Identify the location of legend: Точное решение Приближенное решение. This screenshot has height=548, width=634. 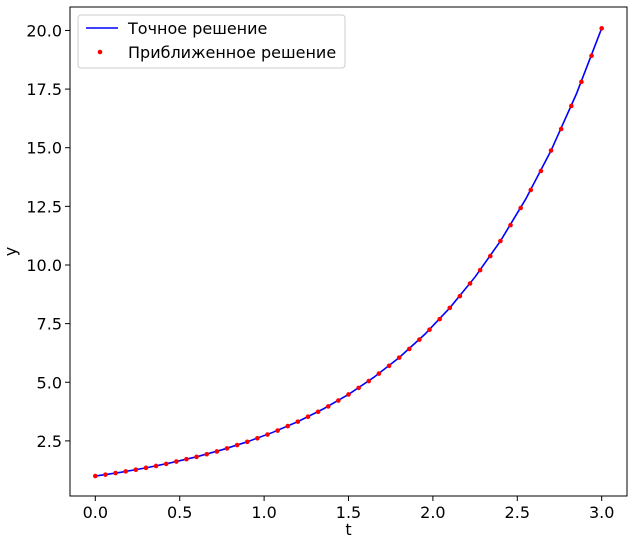
(211, 41).